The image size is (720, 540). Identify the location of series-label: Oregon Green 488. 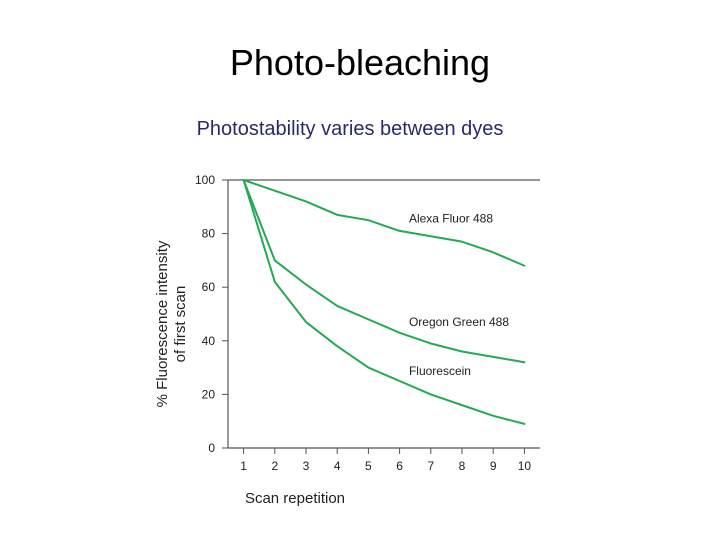
(459, 322).